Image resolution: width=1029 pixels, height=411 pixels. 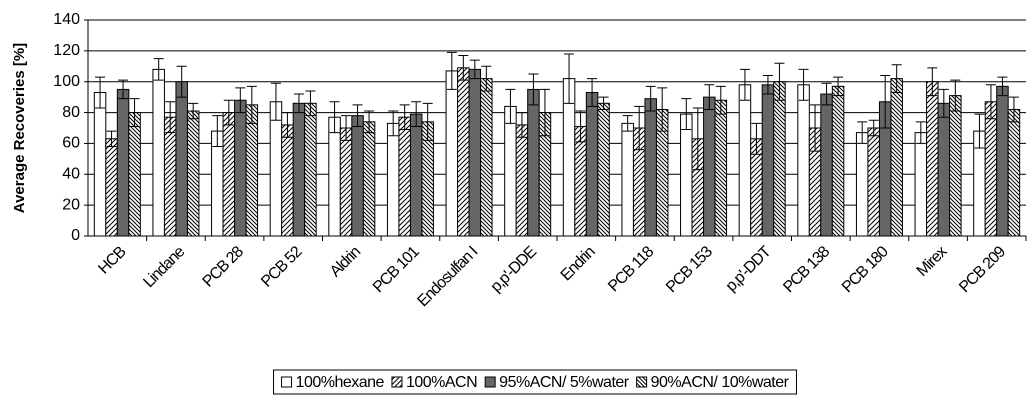 What do you see at coordinates (982, 269) in the screenshot?
I see `x-tick-label: PCB 209` at bounding box center [982, 269].